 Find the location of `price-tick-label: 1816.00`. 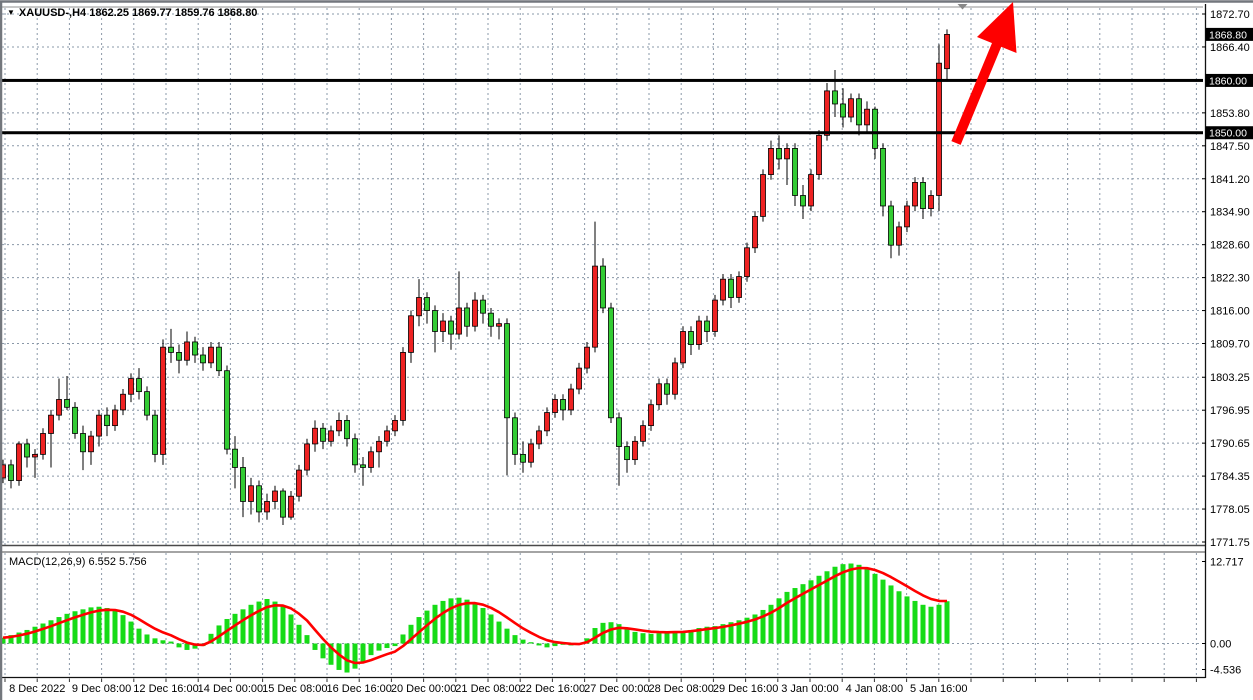

price-tick-label: 1816.00 is located at coordinates (1230, 312).